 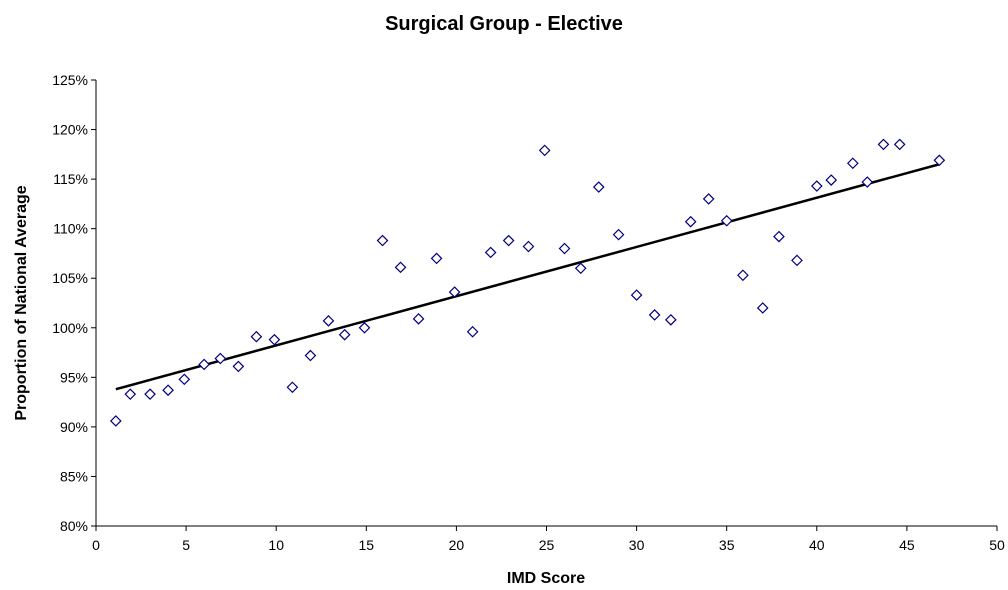 I want to click on x-axis-label: IMD Score, so click(x=546, y=578).